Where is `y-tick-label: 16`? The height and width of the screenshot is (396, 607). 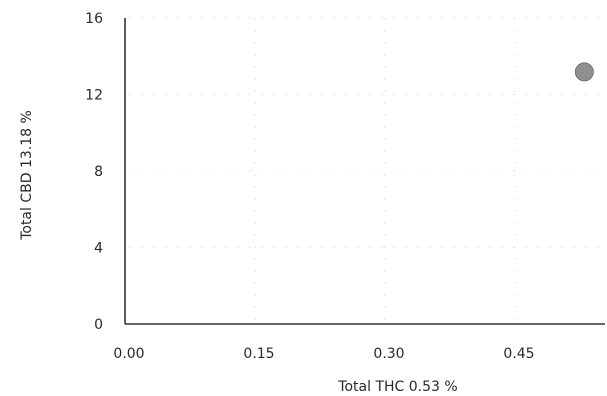
y-tick-label: 16 is located at coordinates (94, 19).